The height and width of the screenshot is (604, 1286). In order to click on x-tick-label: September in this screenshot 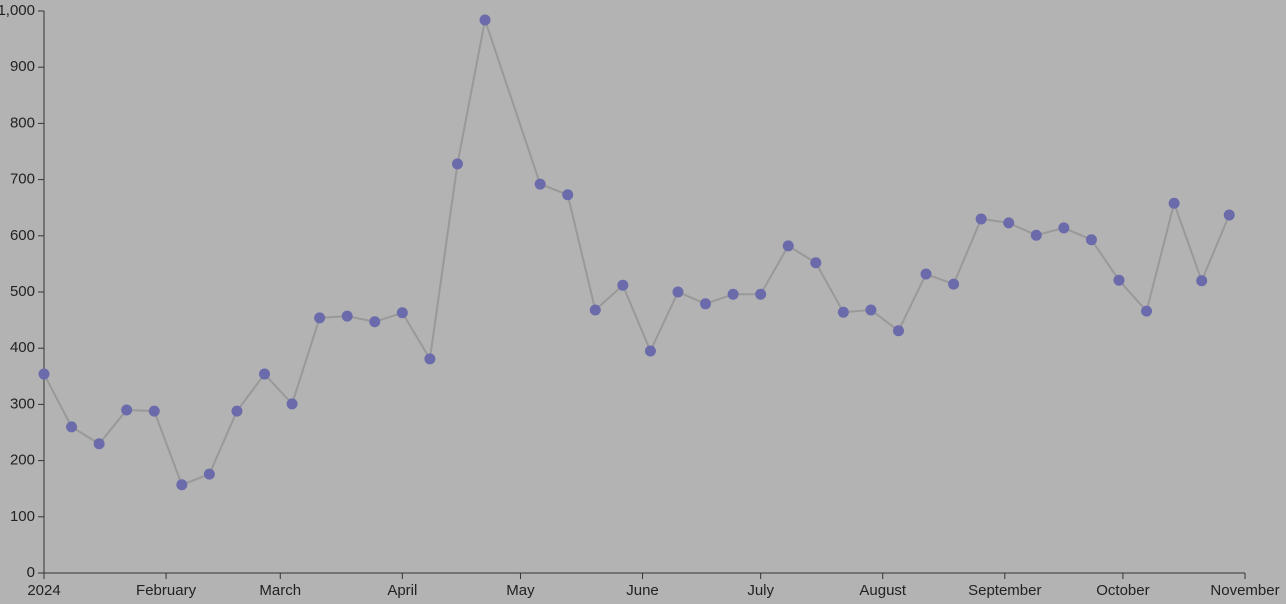, I will do `click(1004, 590)`.